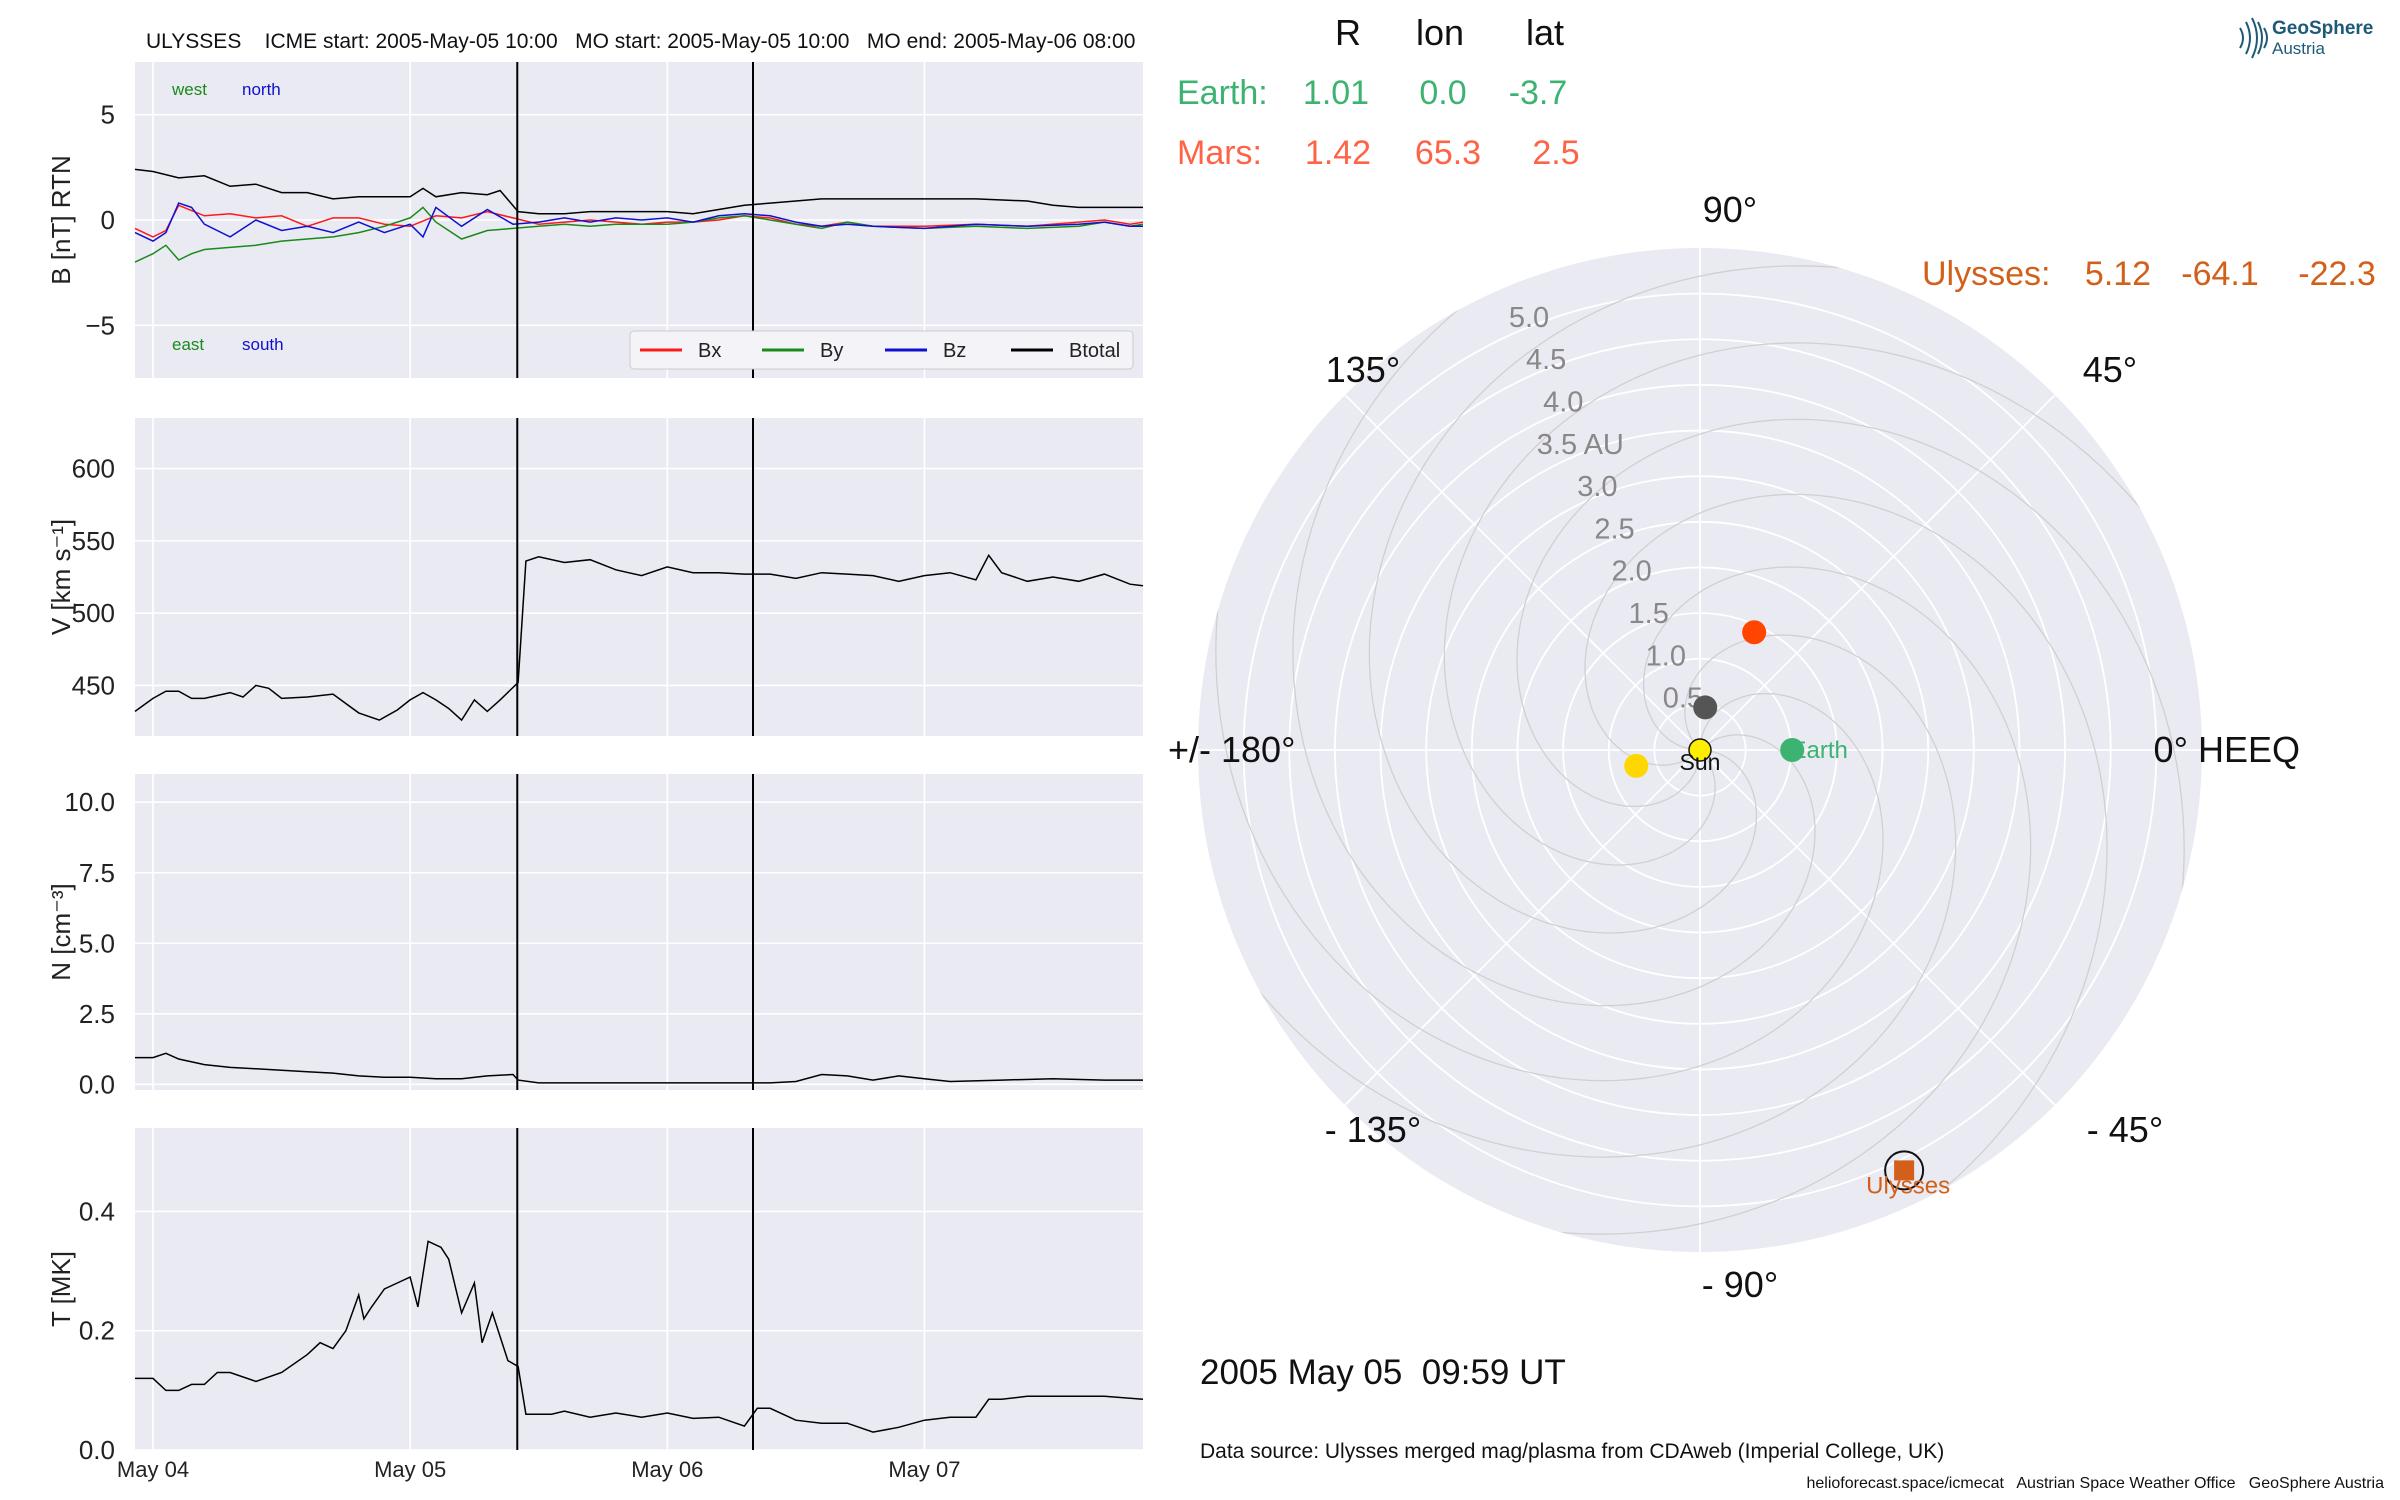  What do you see at coordinates (61, 1289) in the screenshot?
I see `y-axis-label: T [MK]` at bounding box center [61, 1289].